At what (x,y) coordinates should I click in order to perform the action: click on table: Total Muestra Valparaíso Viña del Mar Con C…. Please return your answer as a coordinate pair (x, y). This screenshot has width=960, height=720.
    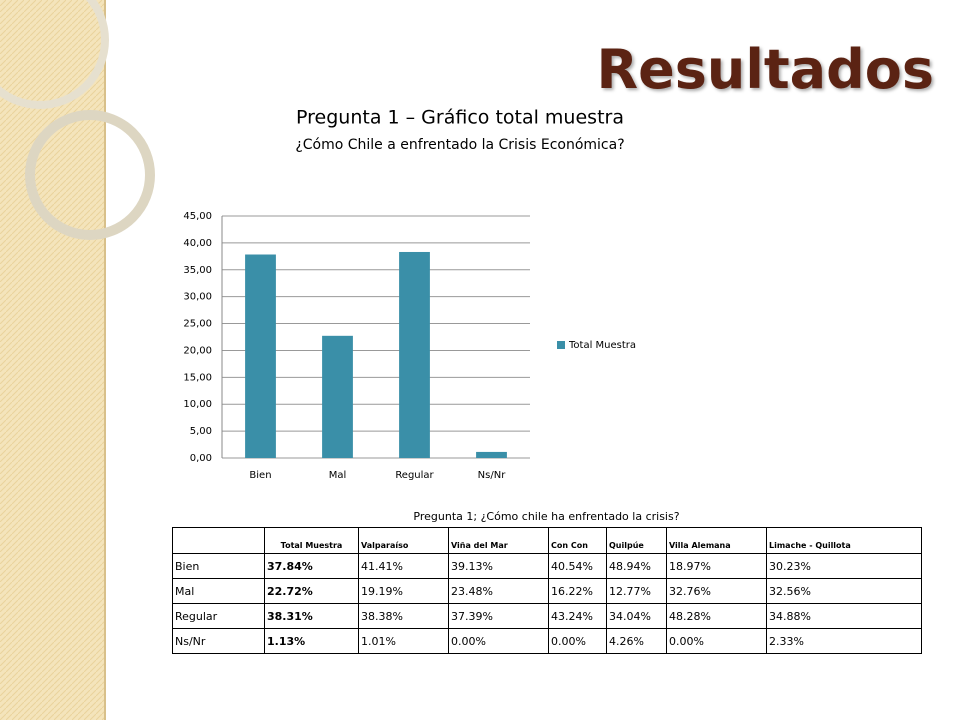
    Looking at the image, I should click on (547, 590).